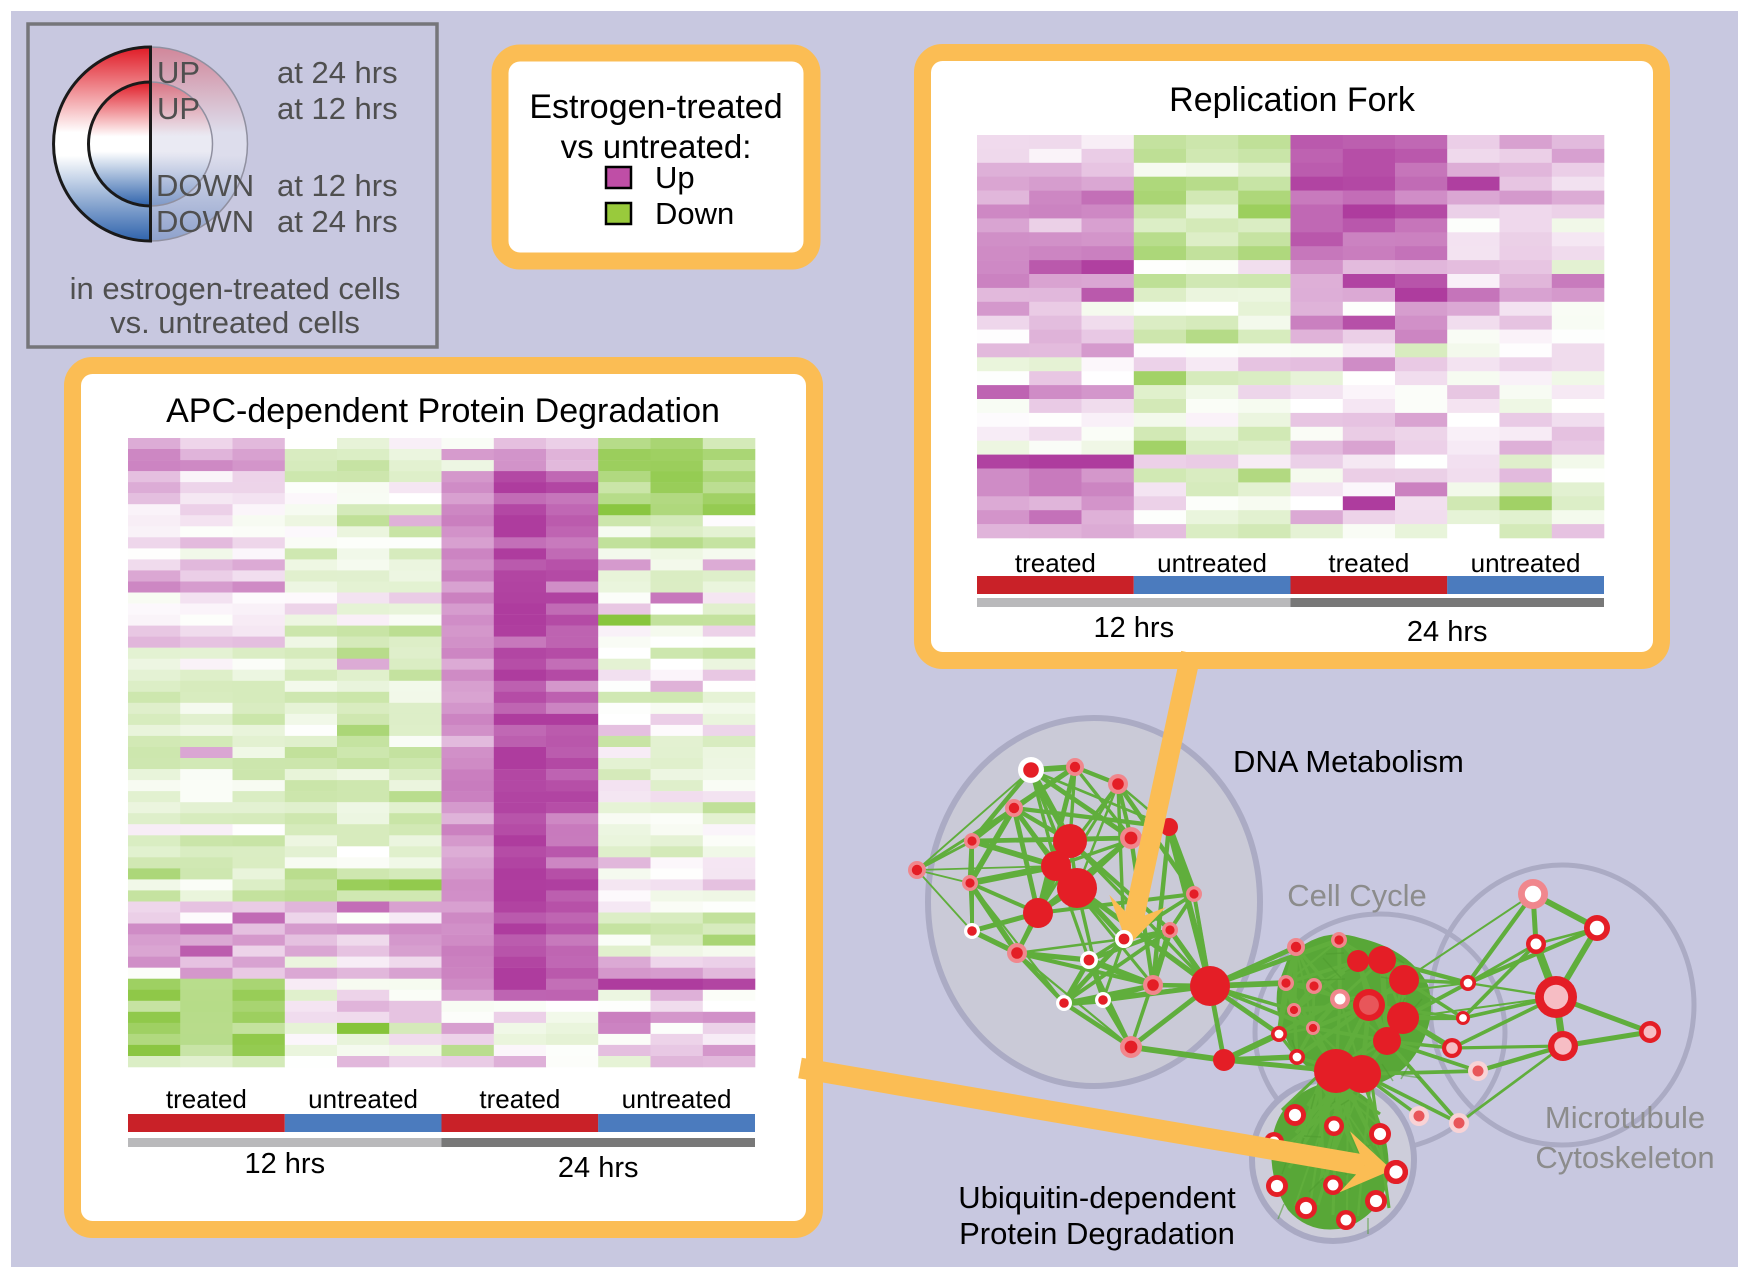 This screenshot has width=1750, height=1279. Describe the element at coordinates (655, 107) in the screenshot. I see `svg-text: Estrogen-treated` at that location.